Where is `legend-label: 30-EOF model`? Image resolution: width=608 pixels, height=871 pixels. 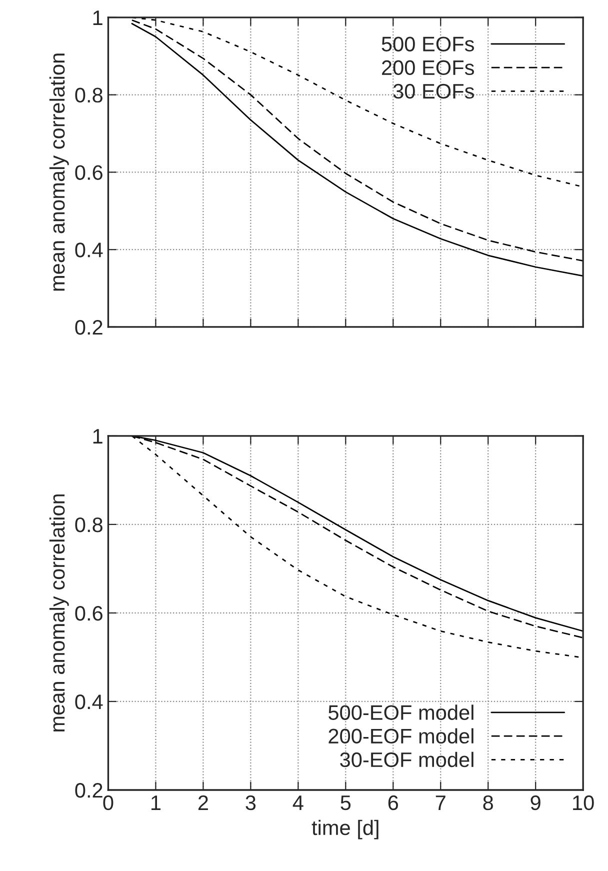
legend-label: 30-EOF model is located at coordinates (407, 760).